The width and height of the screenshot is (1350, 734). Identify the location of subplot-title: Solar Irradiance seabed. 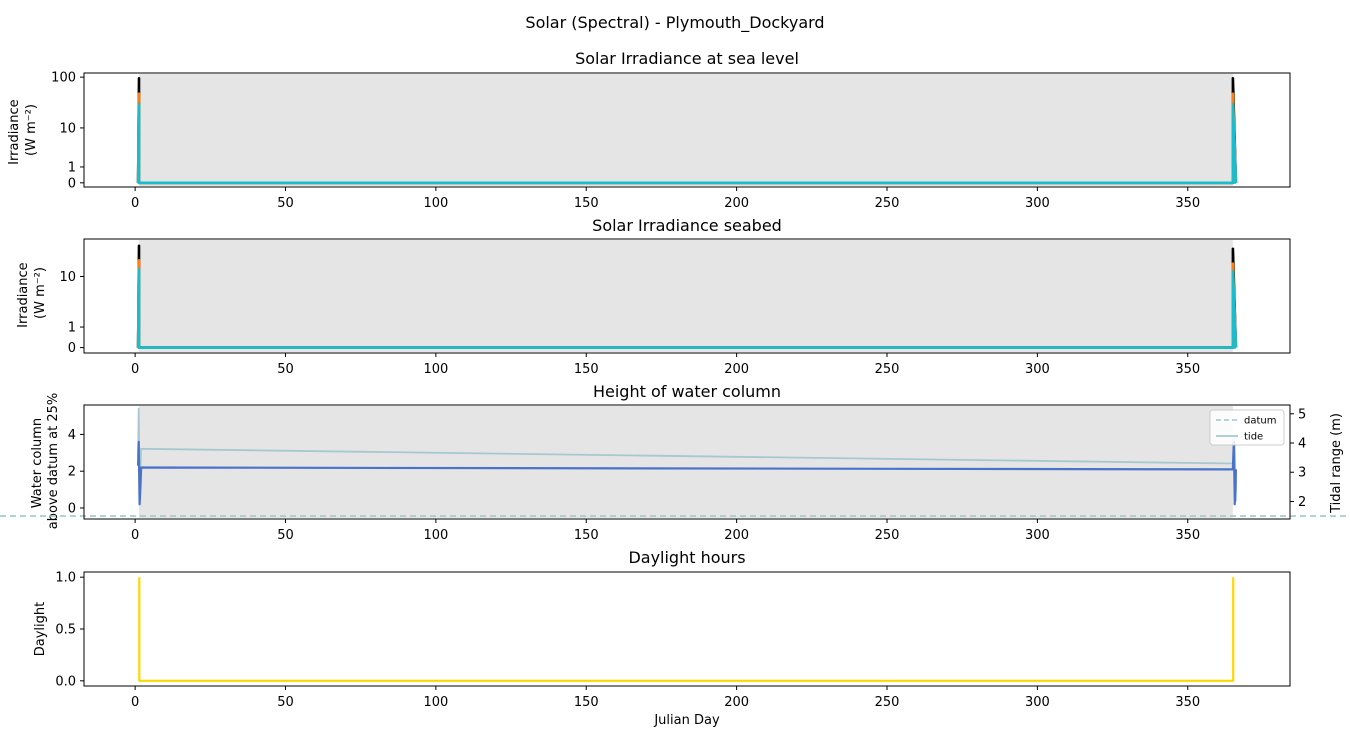
(687, 225).